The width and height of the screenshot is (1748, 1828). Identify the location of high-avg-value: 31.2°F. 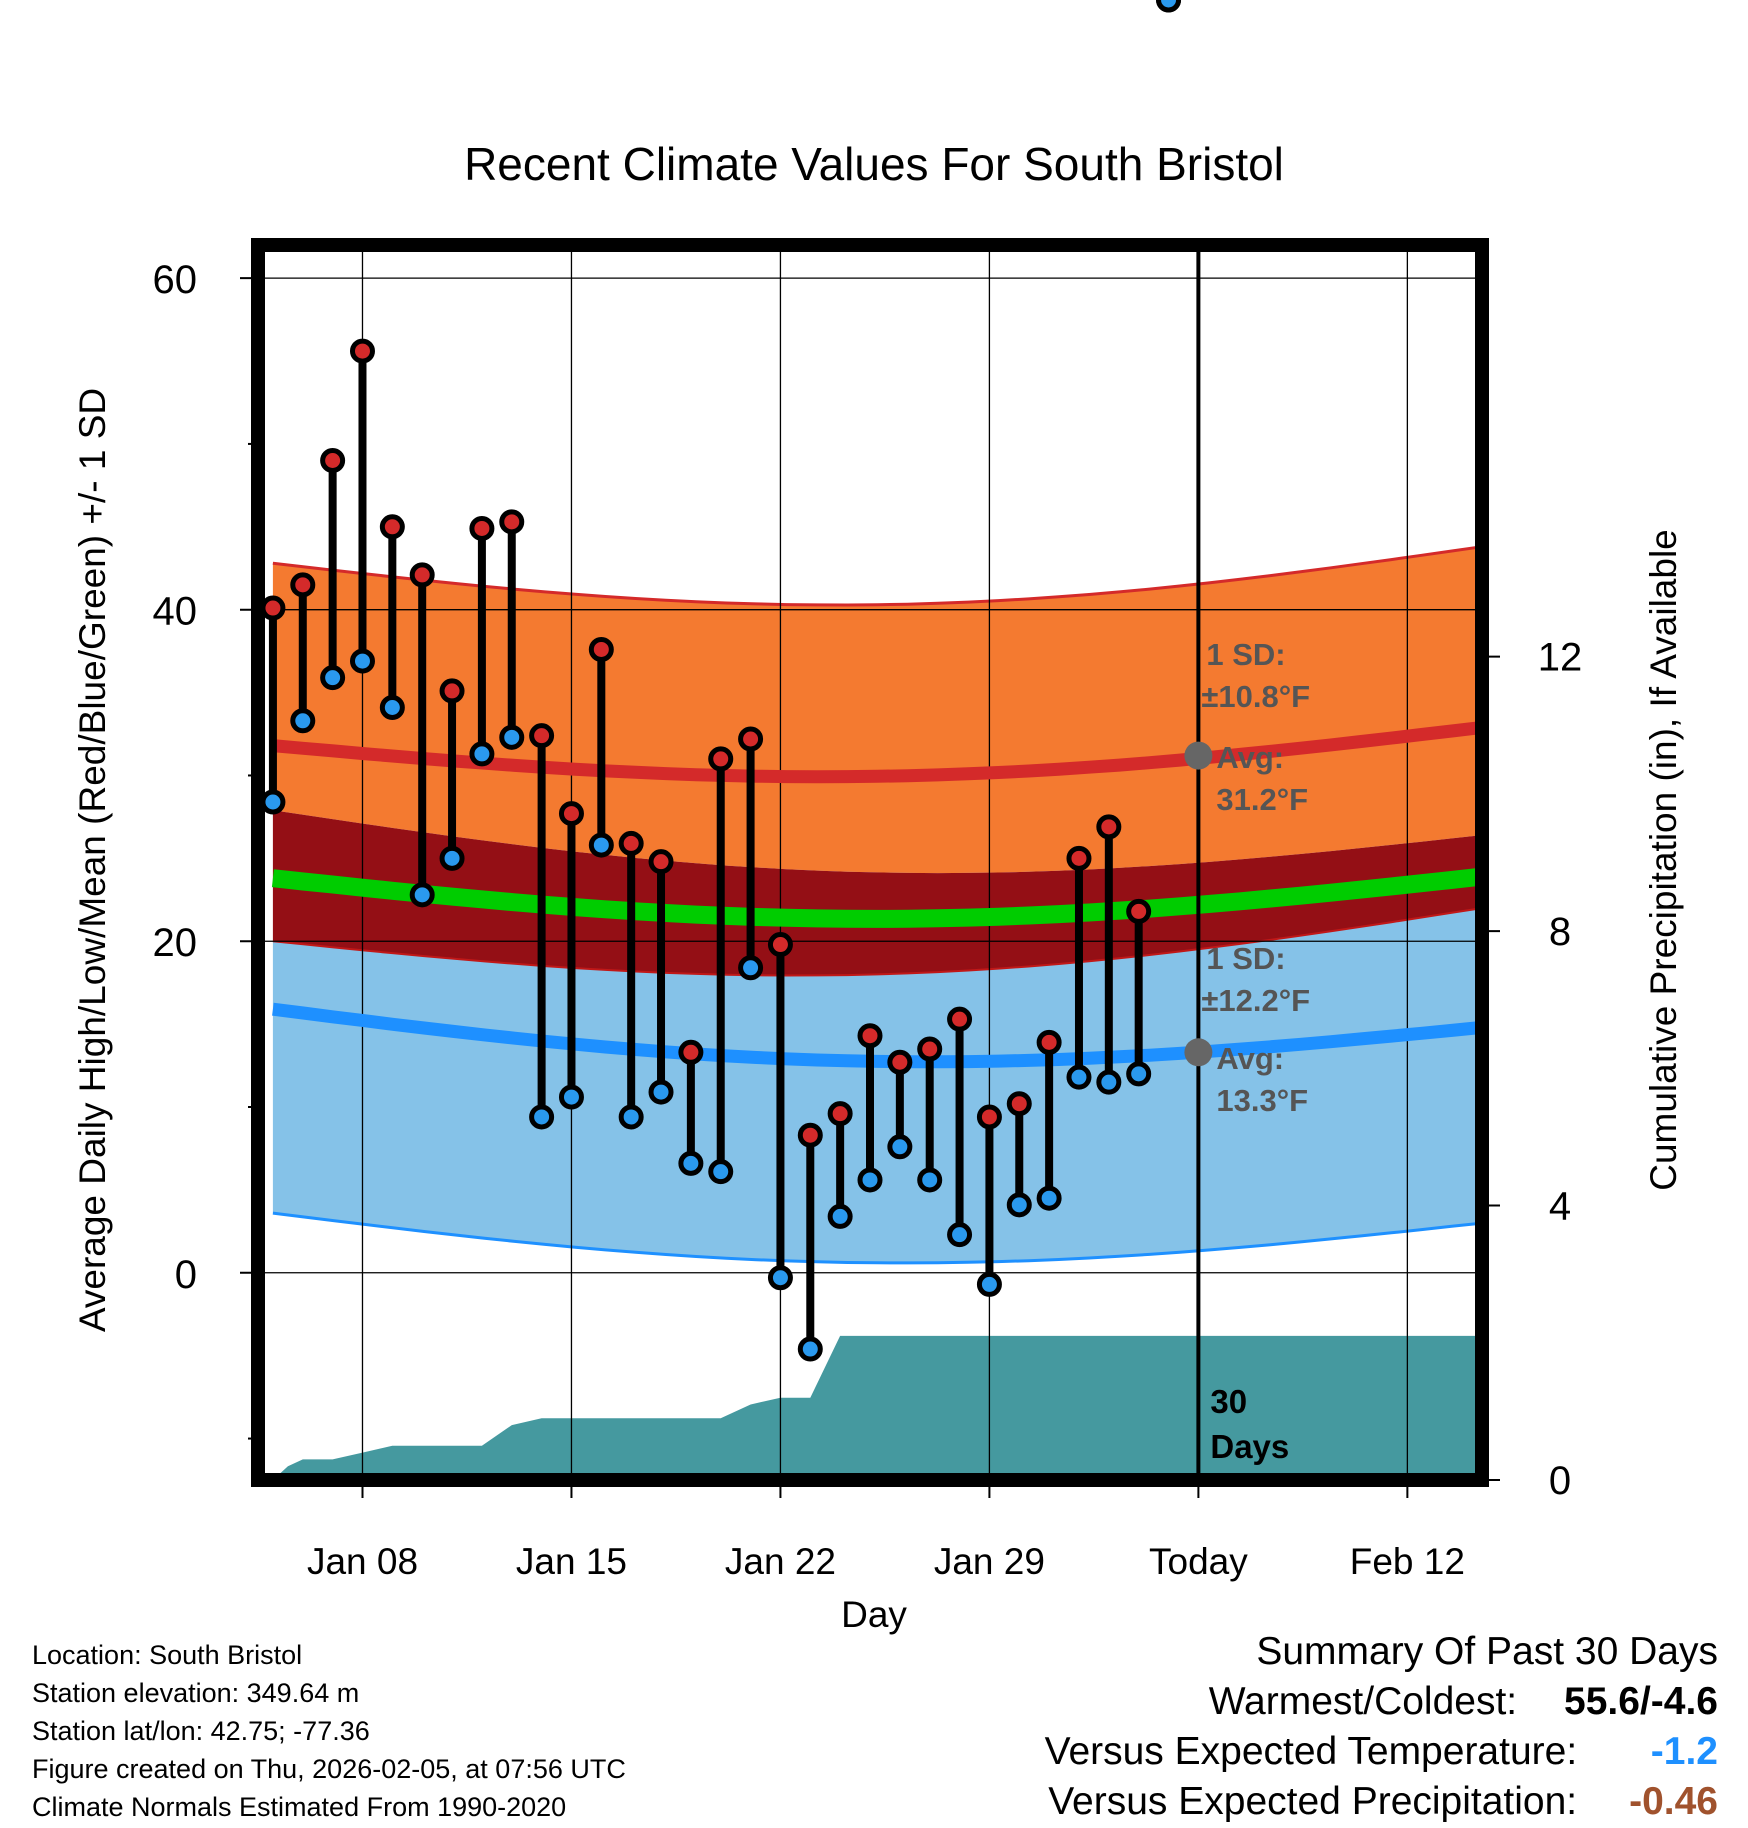
(1262, 799).